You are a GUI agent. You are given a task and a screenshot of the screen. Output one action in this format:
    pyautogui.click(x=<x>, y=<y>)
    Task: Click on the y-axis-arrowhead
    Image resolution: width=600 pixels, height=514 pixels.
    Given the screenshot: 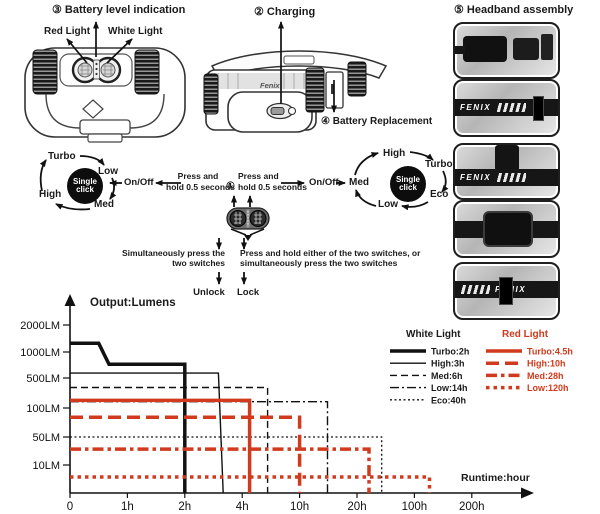 What is the action you would take?
    pyautogui.click(x=70, y=300)
    